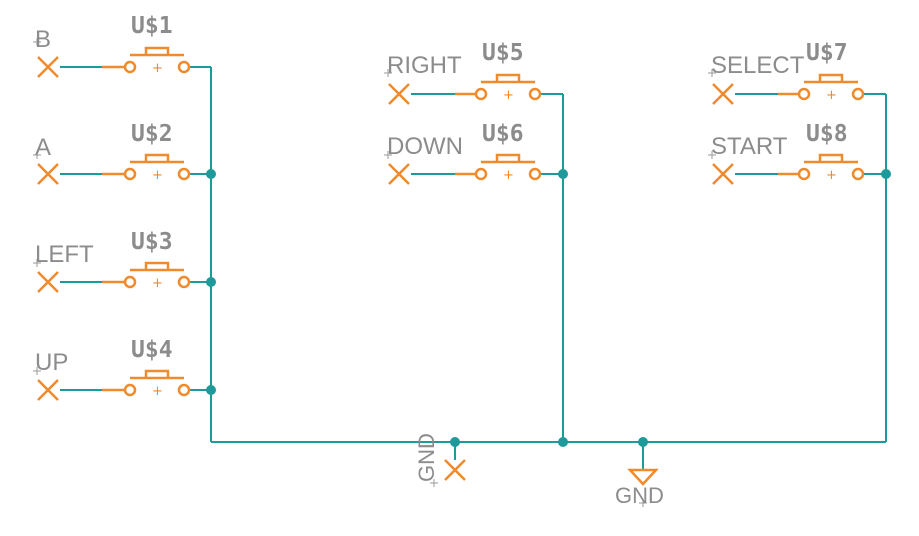  What do you see at coordinates (43, 147) in the screenshot?
I see `net-label-a: A` at bounding box center [43, 147].